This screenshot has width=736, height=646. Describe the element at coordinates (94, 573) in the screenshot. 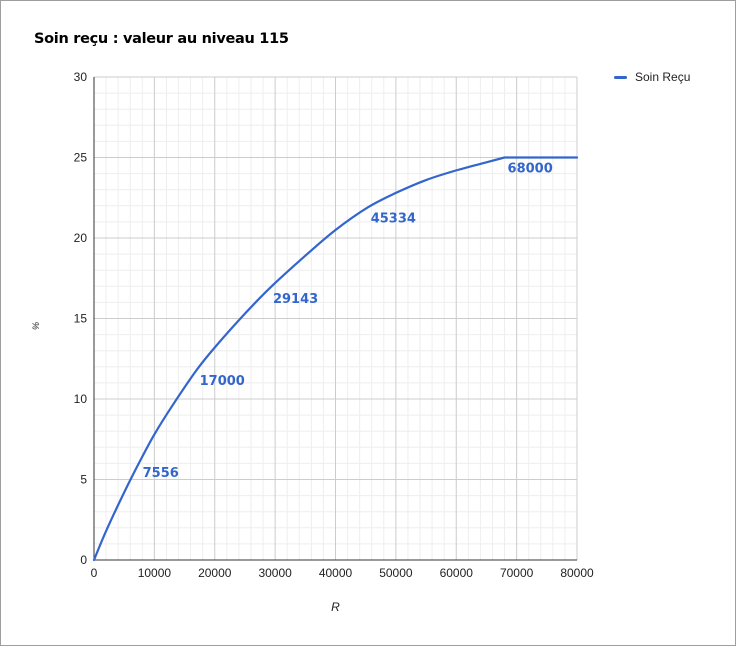

I see `x-tick-label: 0` at that location.